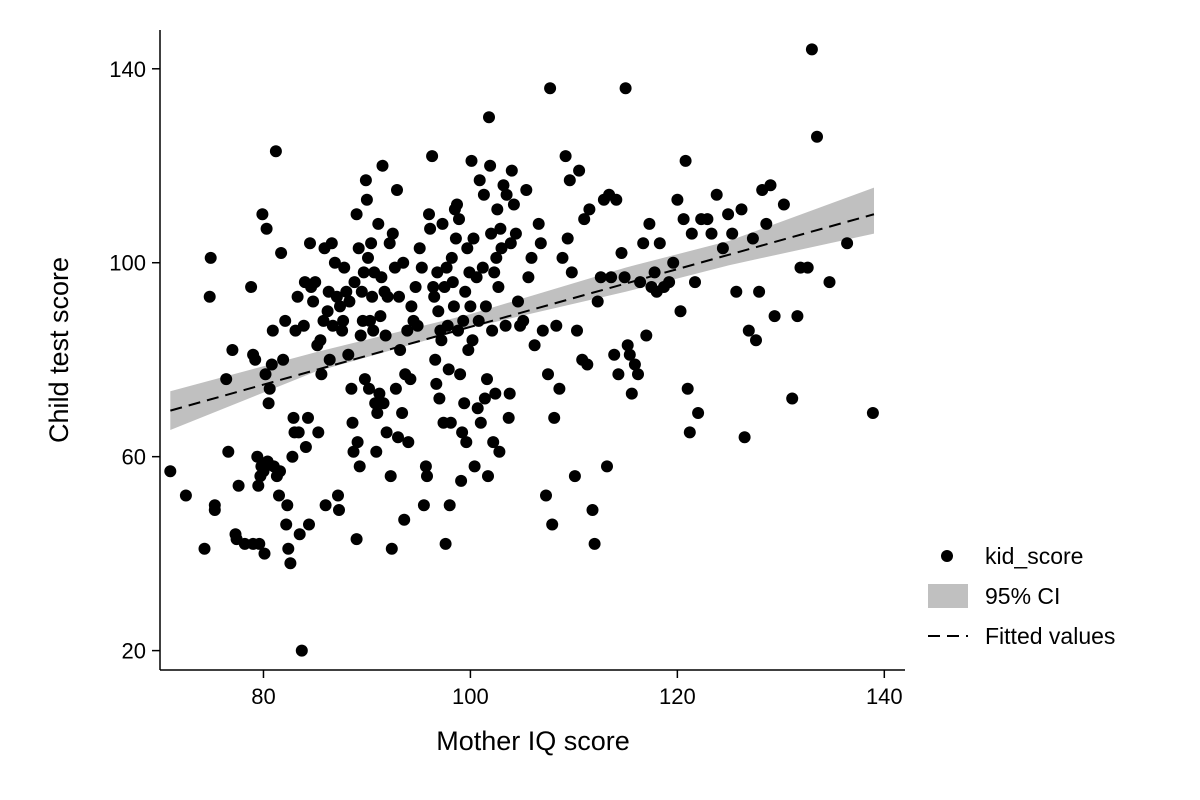  What do you see at coordinates (947, 556) in the screenshot?
I see `legend-point-symbol` at bounding box center [947, 556].